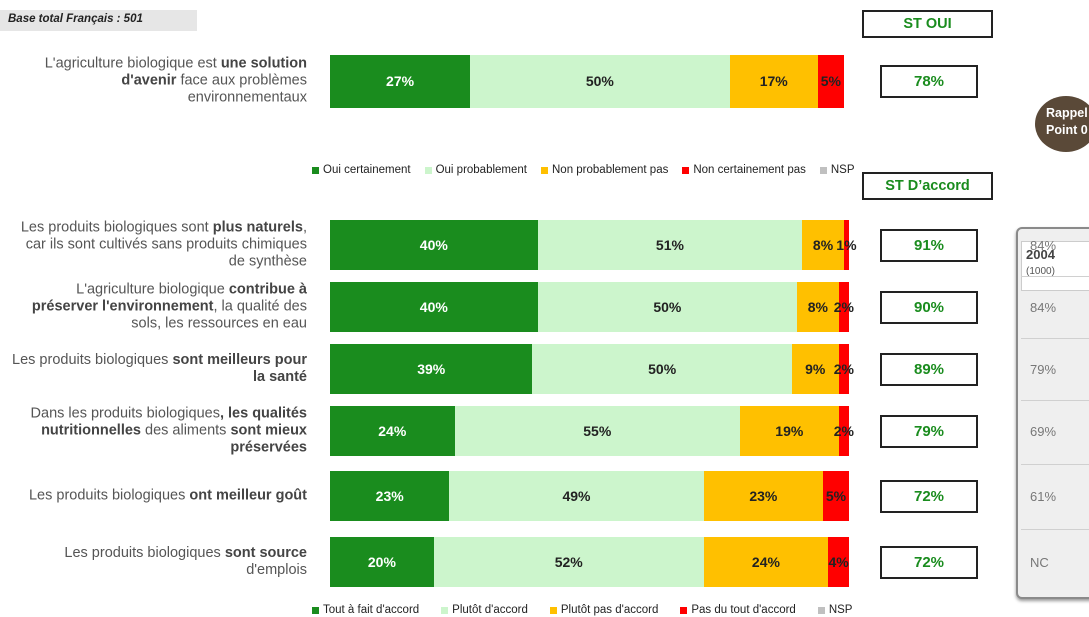 The image size is (1089, 617). I want to click on bar-segment: 19%, so click(789, 431).